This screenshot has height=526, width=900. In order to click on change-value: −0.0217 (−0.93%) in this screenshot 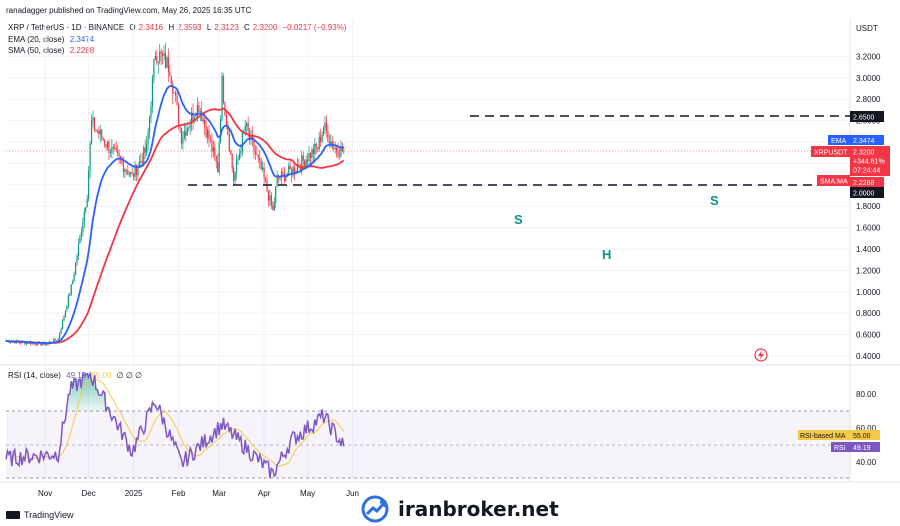, I will do `click(314, 27)`.